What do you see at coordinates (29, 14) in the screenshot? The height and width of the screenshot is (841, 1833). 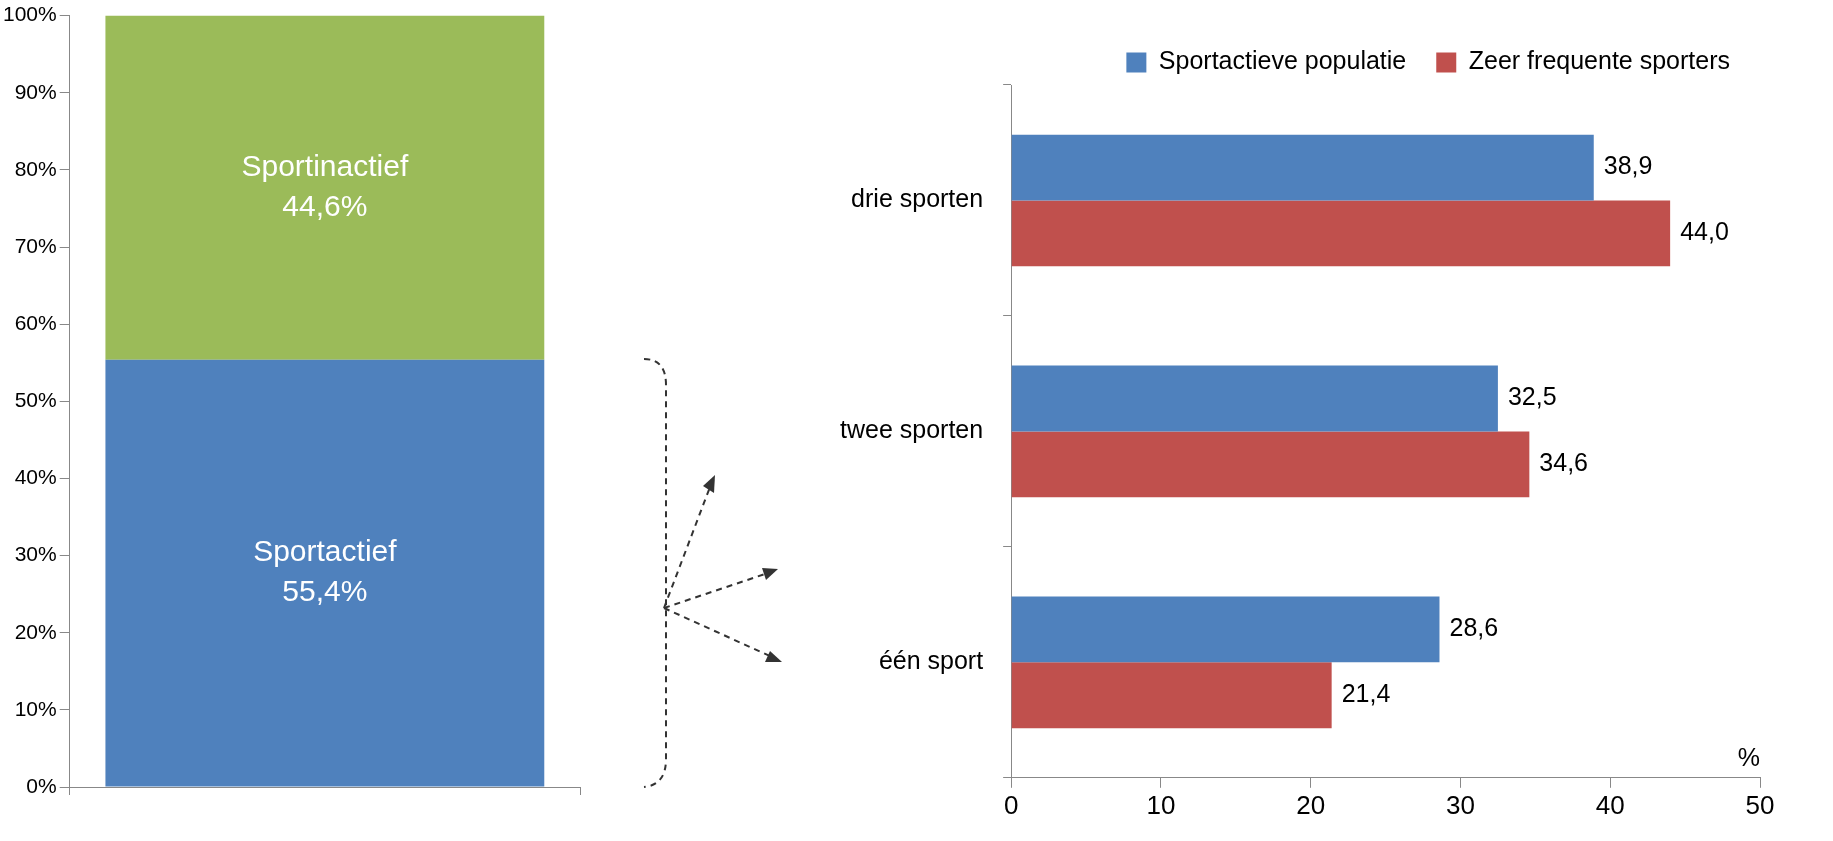 I see `y-tick-label: 100%` at bounding box center [29, 14].